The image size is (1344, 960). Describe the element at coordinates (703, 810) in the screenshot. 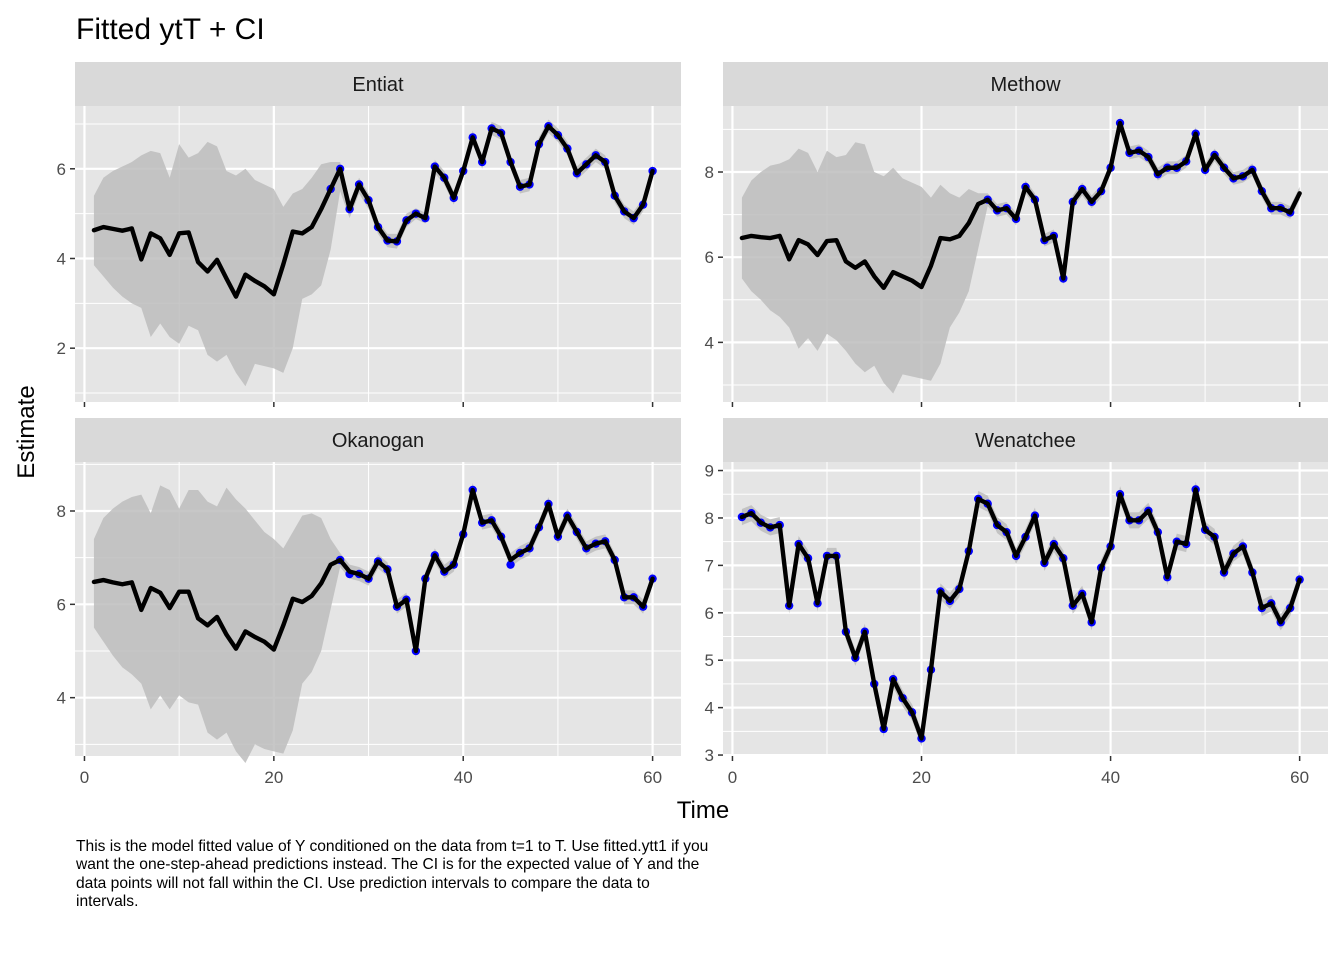

I see `x-axis-title: Time` at that location.